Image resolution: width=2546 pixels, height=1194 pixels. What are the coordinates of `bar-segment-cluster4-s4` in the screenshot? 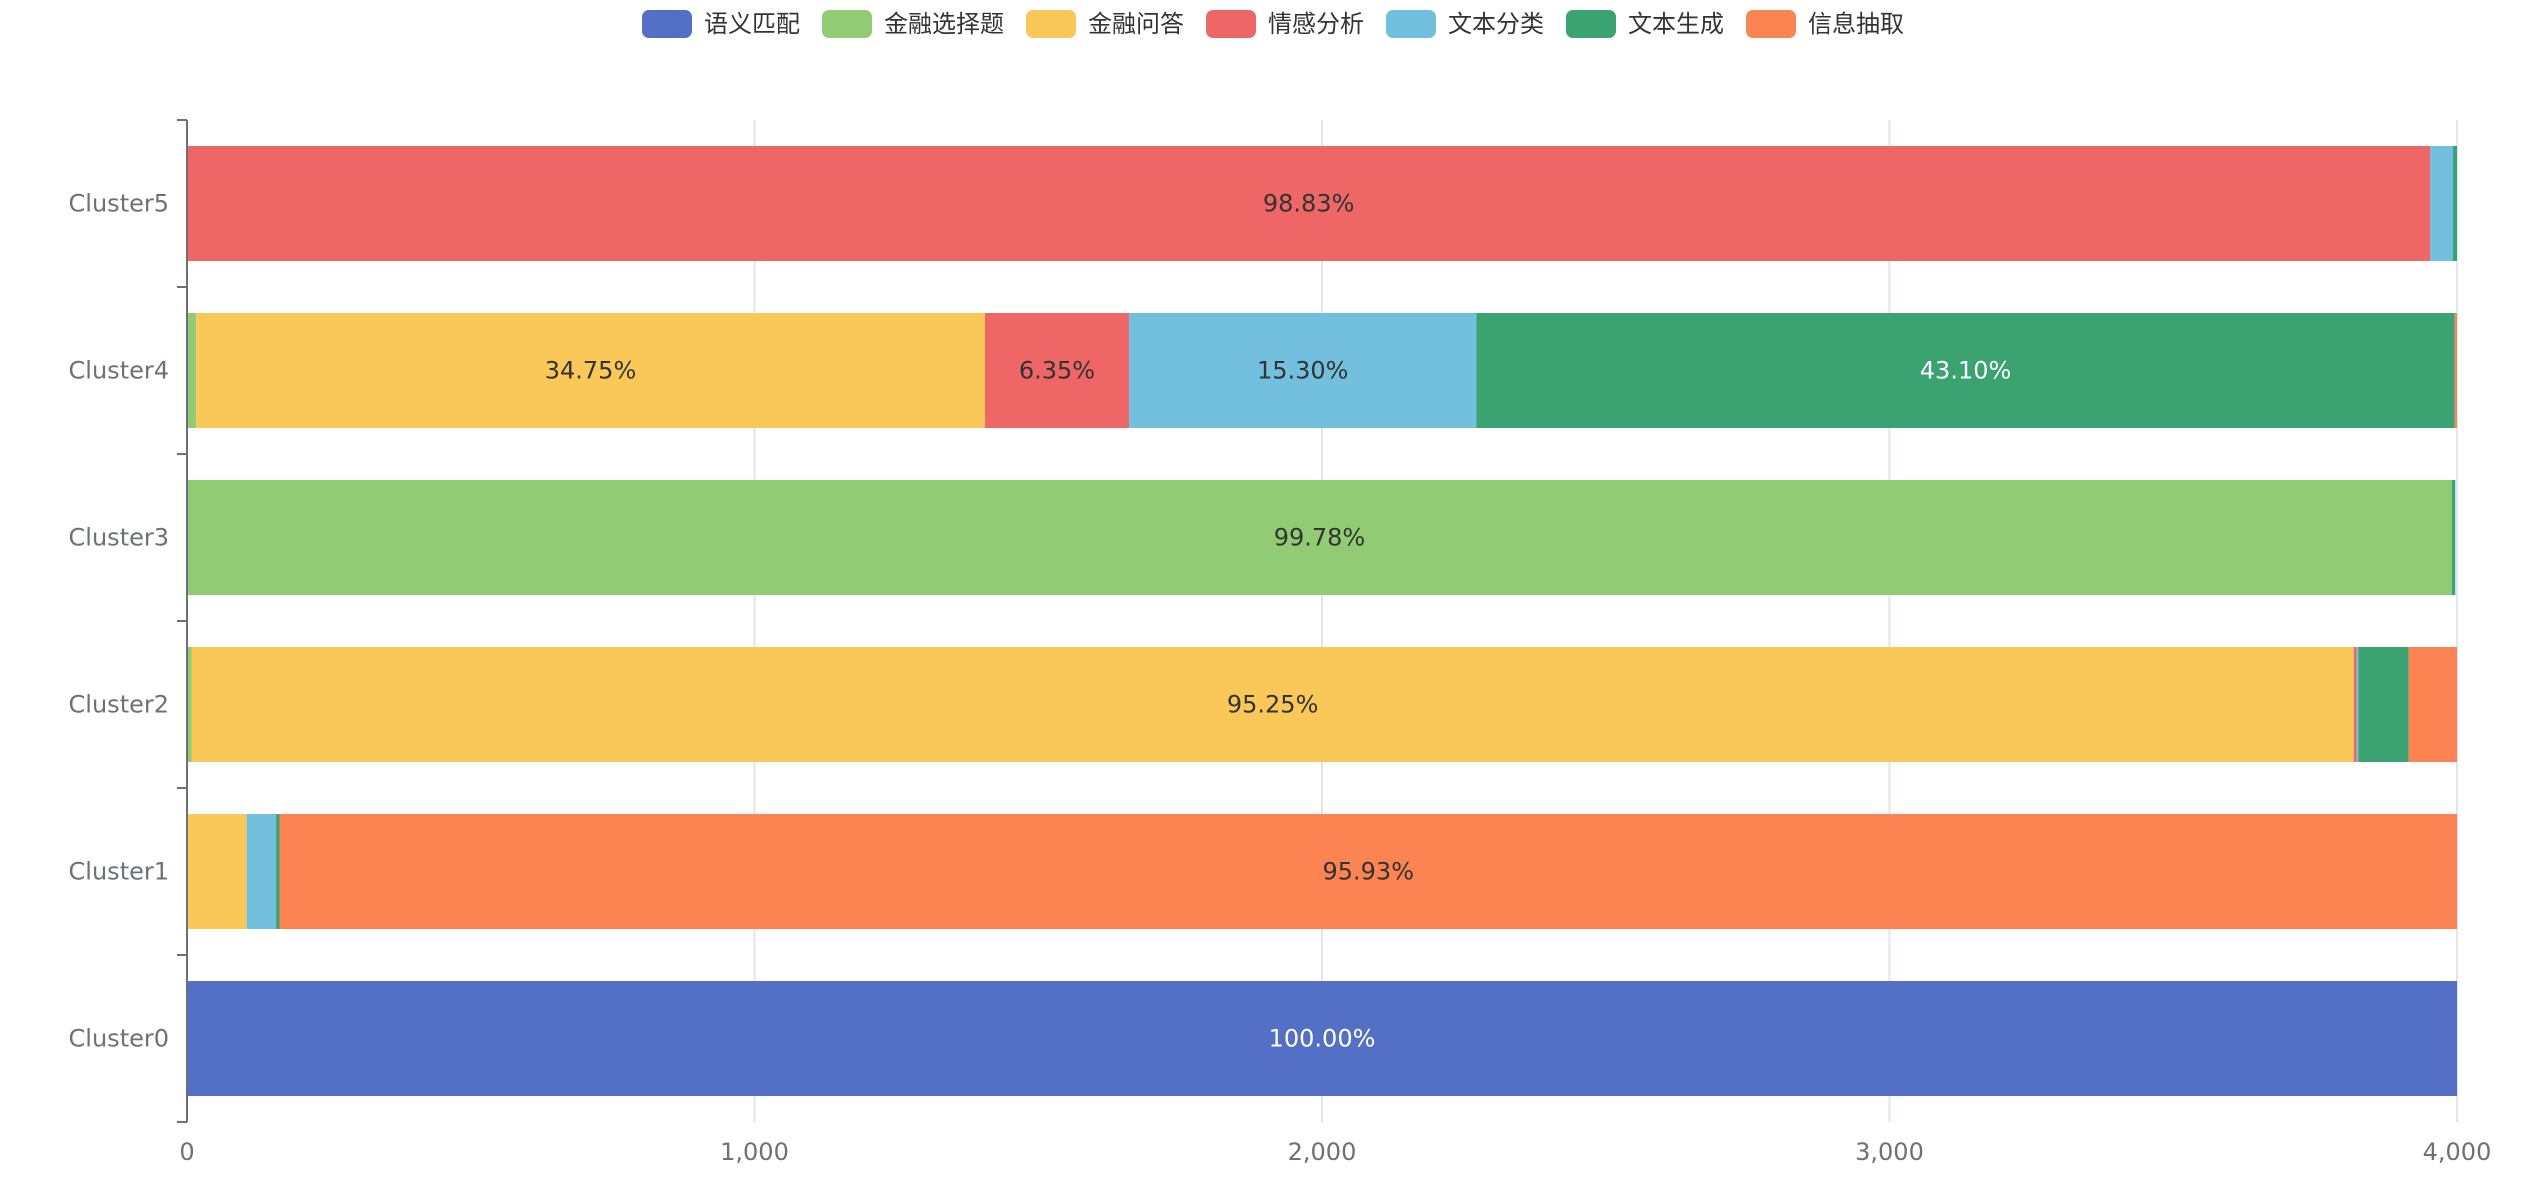 It's located at (1303, 370).